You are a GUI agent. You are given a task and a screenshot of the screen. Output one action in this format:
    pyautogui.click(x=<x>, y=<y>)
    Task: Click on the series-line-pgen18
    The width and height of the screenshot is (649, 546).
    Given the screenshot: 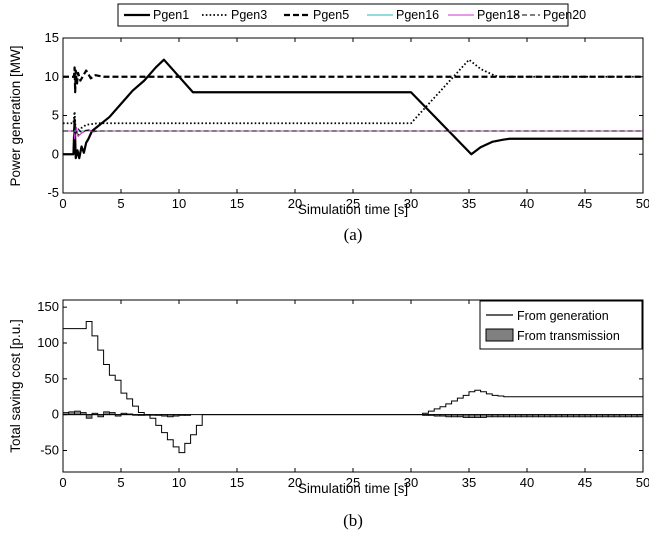 What is the action you would take?
    pyautogui.click(x=353, y=133)
    